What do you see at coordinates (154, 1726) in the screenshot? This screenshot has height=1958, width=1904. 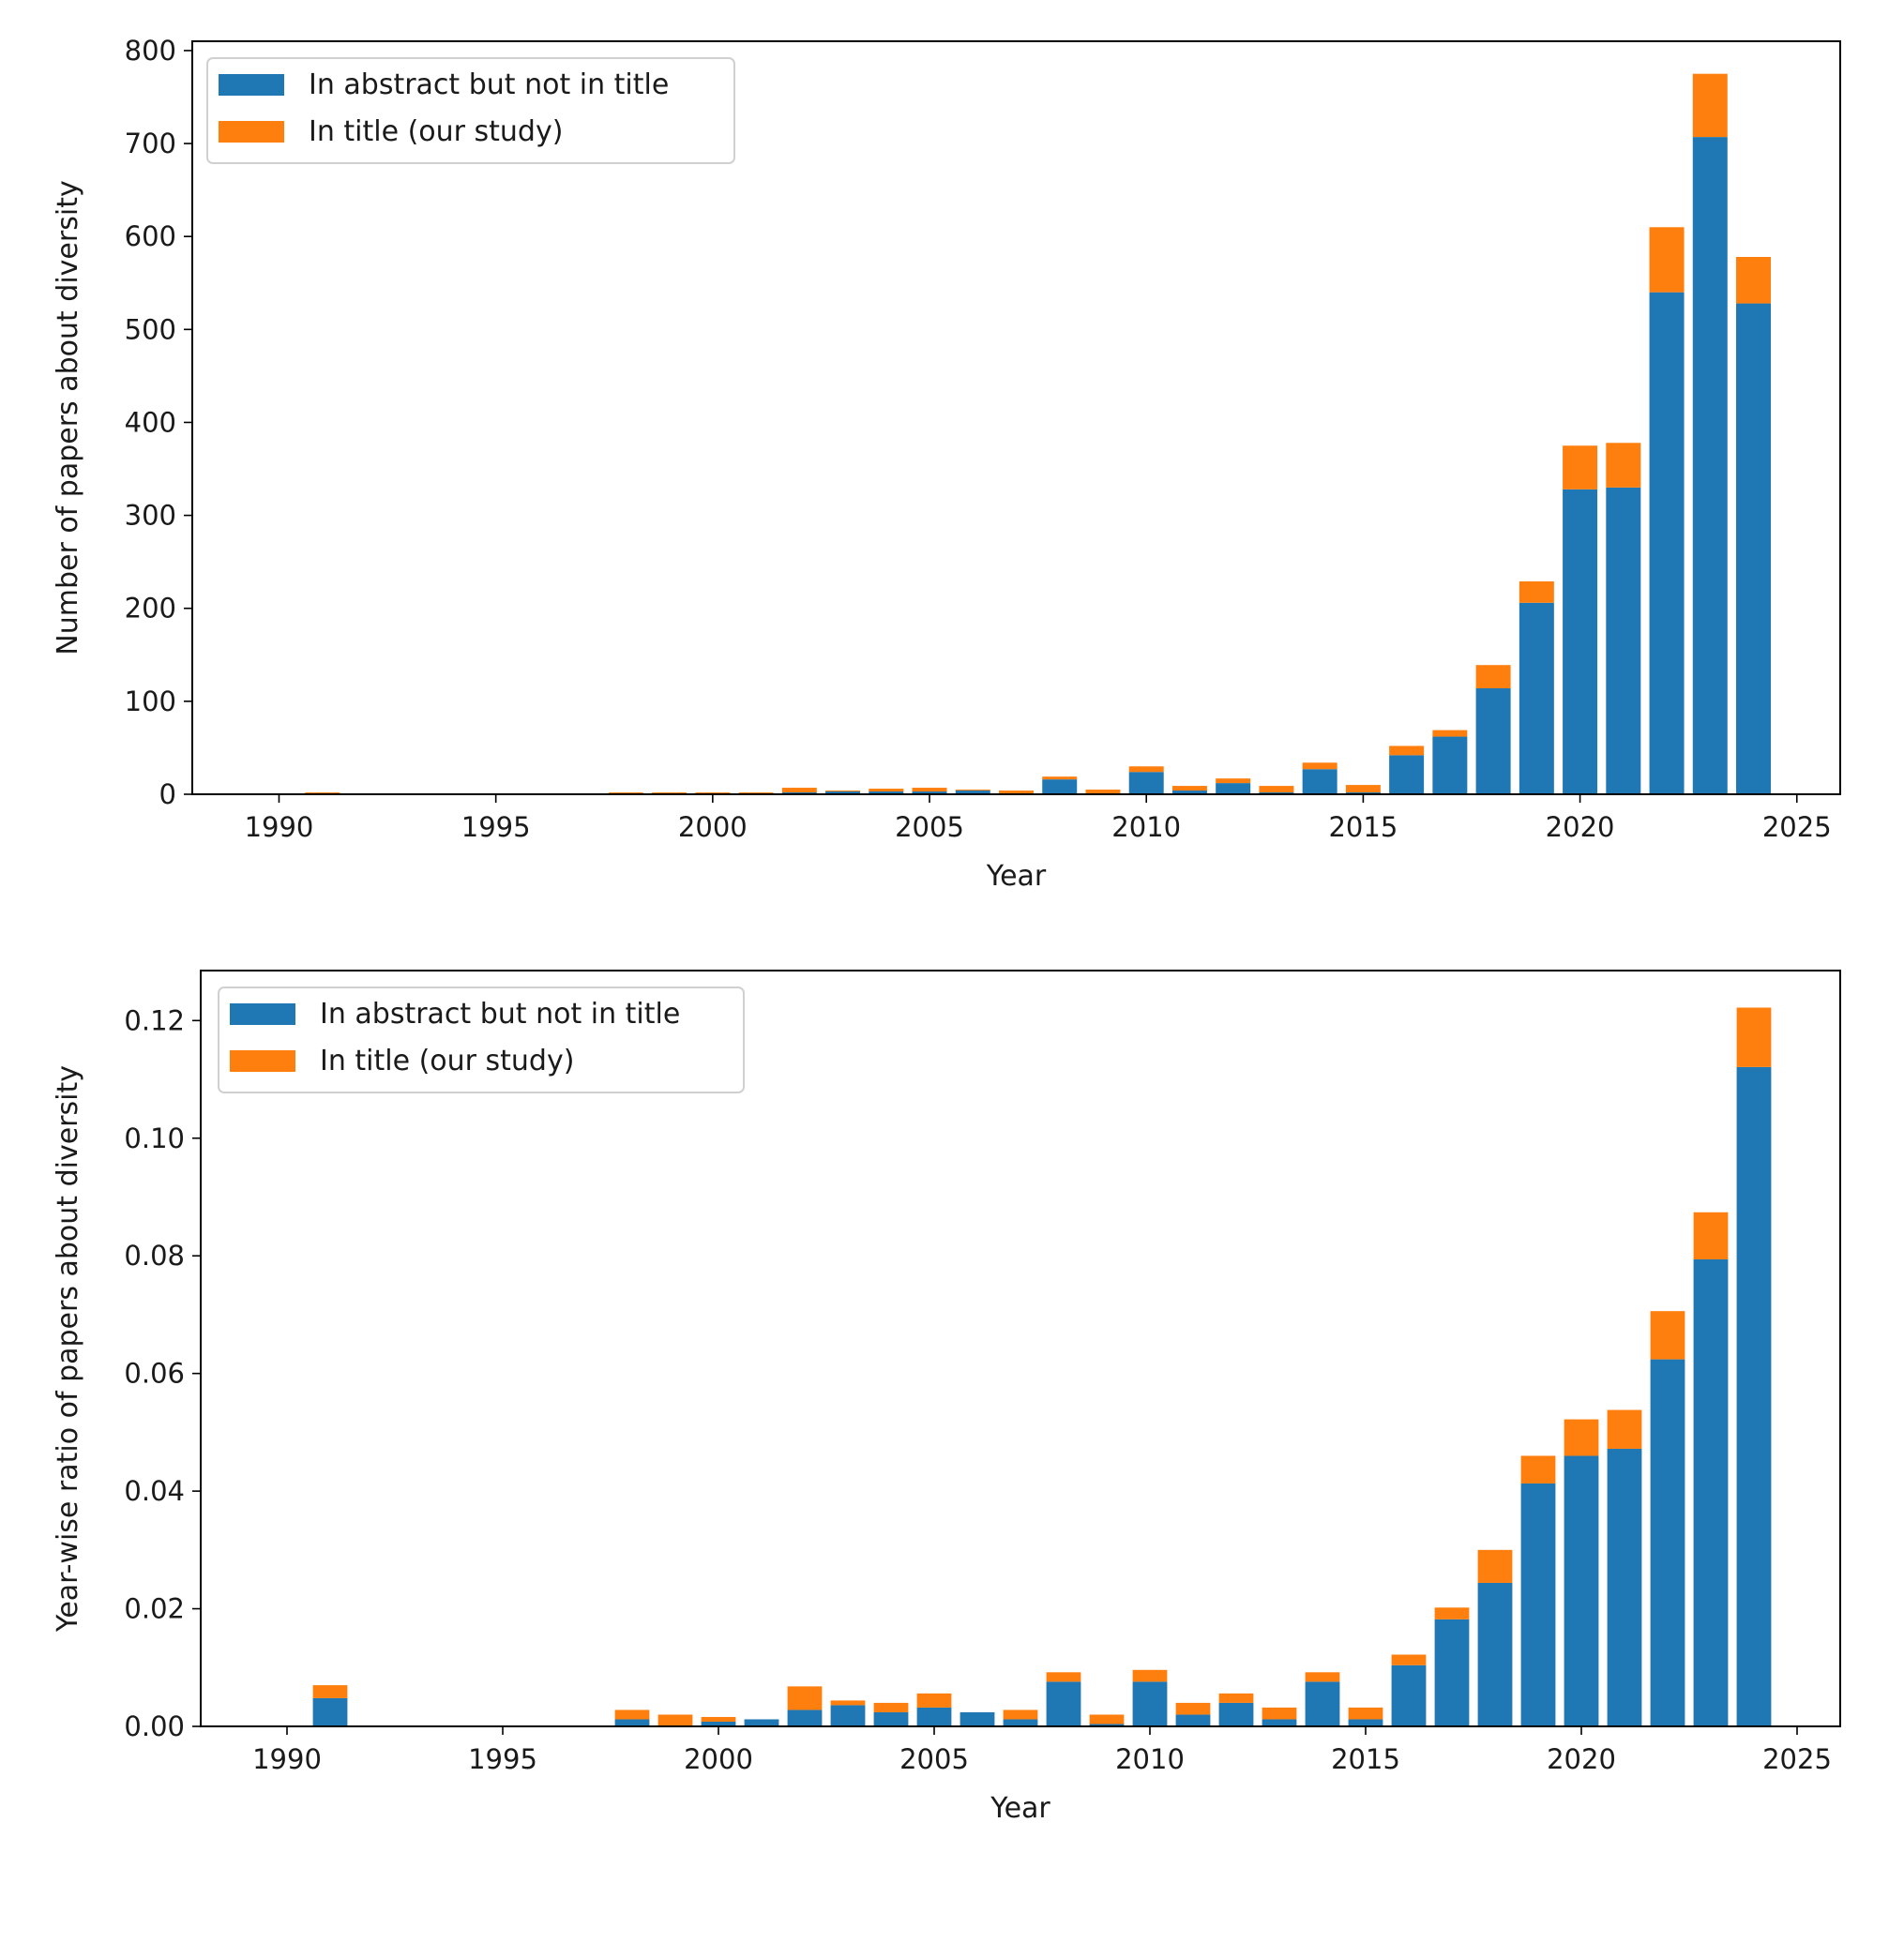 I see `y-tick-label-0: 0.00` at bounding box center [154, 1726].